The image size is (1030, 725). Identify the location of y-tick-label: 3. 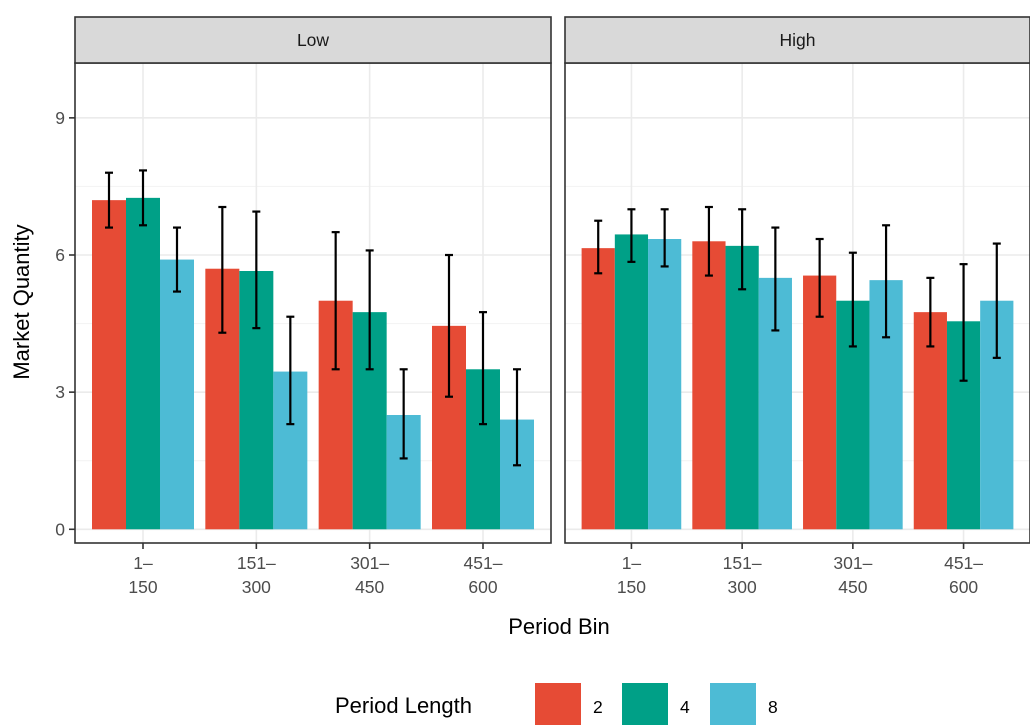
(60, 392).